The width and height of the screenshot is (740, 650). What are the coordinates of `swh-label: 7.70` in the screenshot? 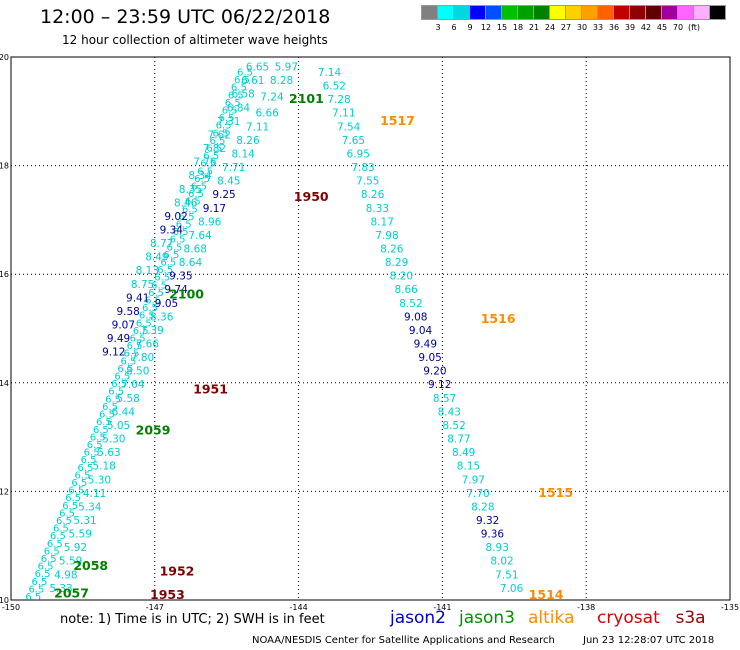 It's located at (477, 494).